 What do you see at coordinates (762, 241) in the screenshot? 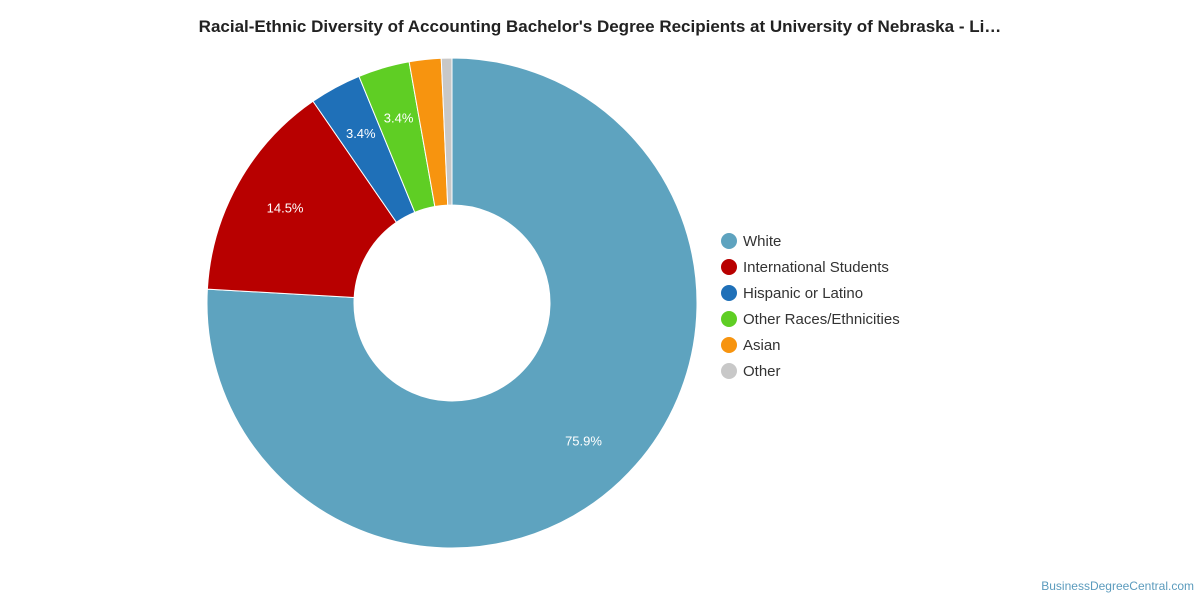
I see `legend-label: White` at bounding box center [762, 241].